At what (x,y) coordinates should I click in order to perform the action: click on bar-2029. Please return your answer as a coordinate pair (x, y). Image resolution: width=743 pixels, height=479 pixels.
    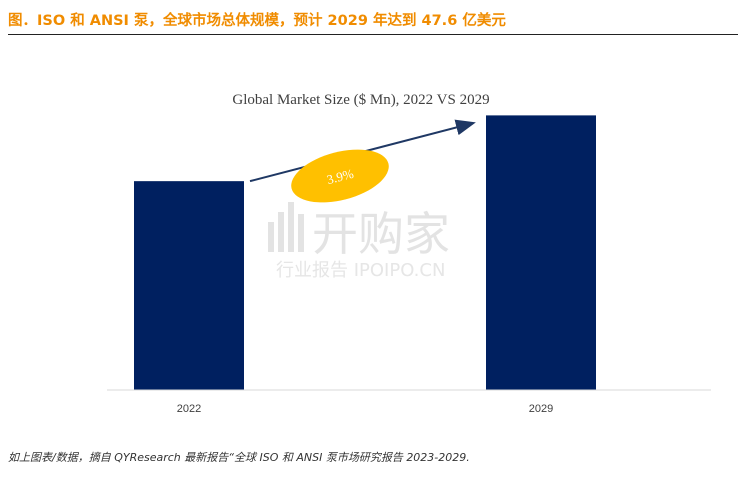
    Looking at the image, I should click on (541, 252).